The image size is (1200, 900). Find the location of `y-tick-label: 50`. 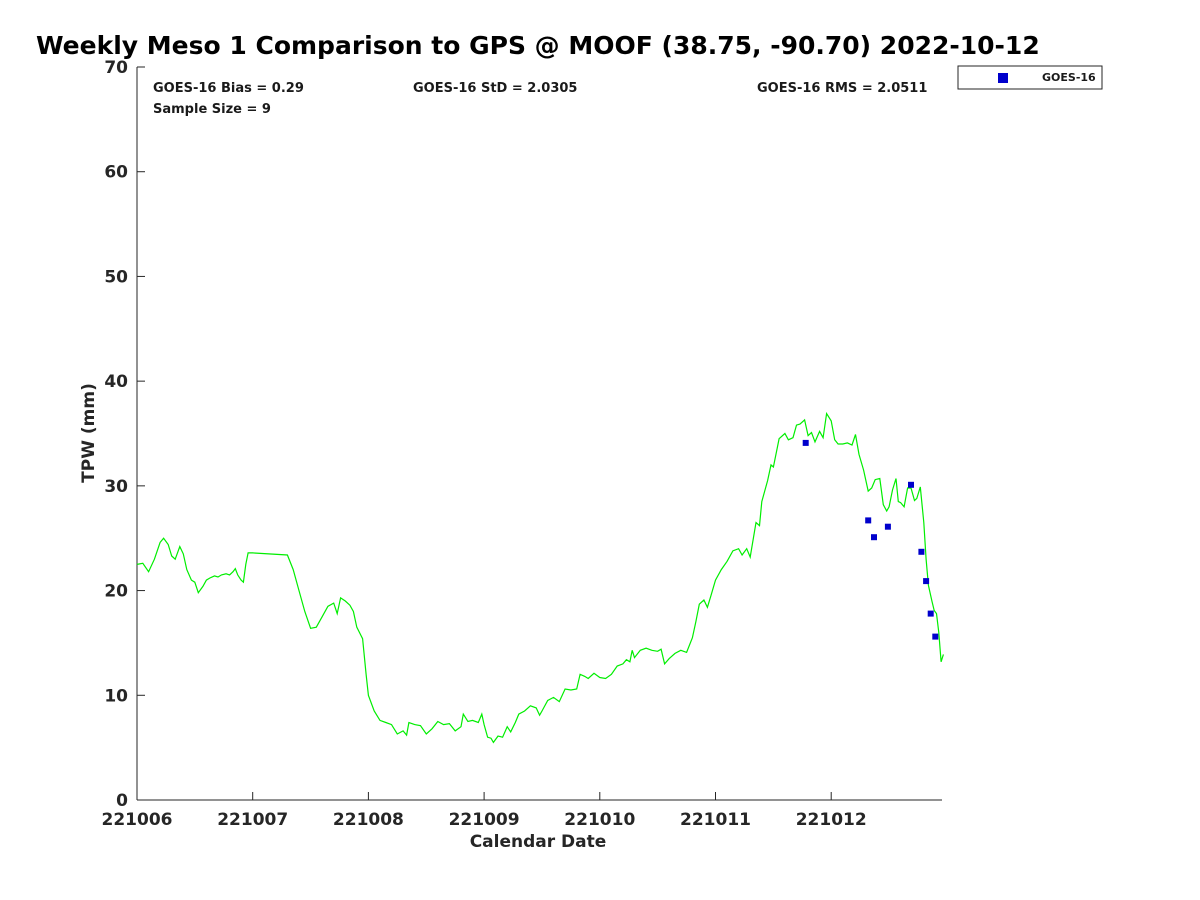

y-tick-label: 50 is located at coordinates (116, 277).